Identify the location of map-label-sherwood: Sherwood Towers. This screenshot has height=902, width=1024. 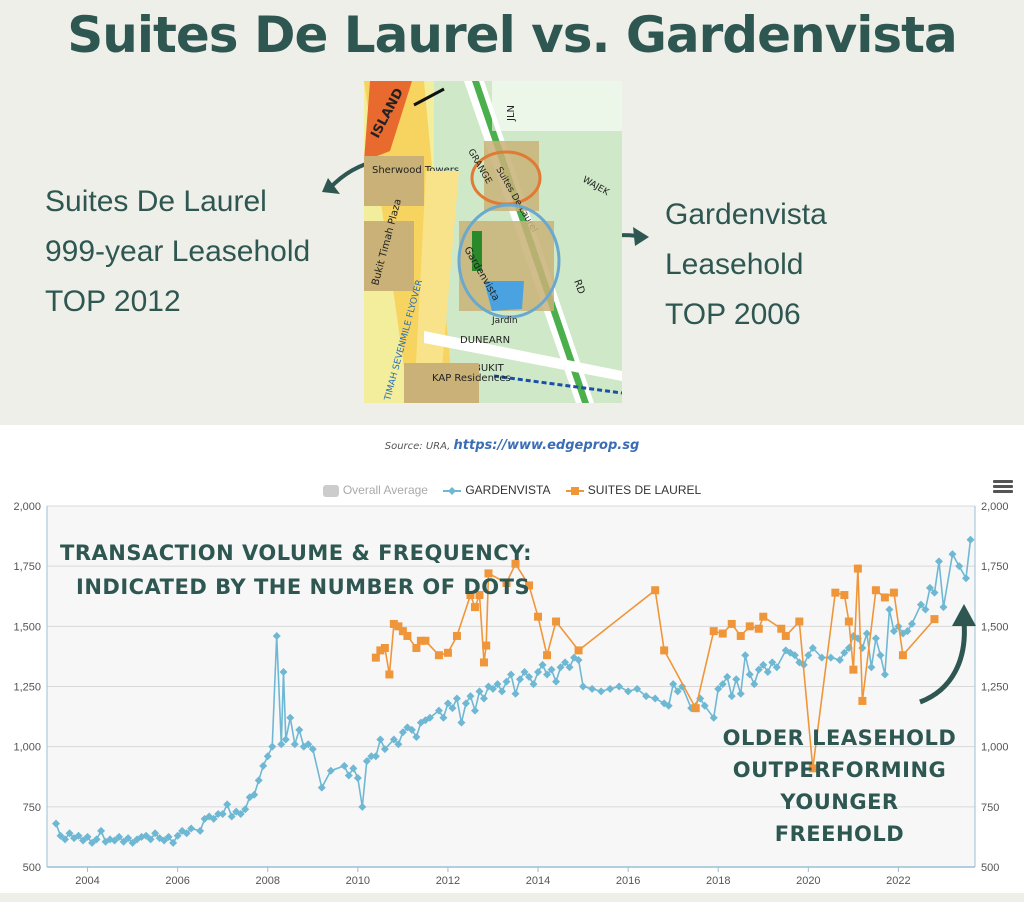
(415, 170).